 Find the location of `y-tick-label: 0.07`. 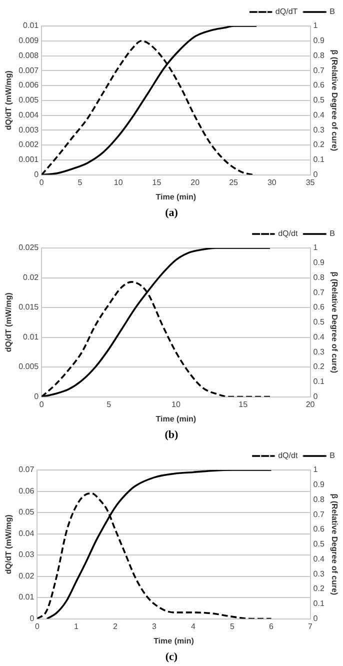

y-tick-label: 0.07 is located at coordinates (26, 469).